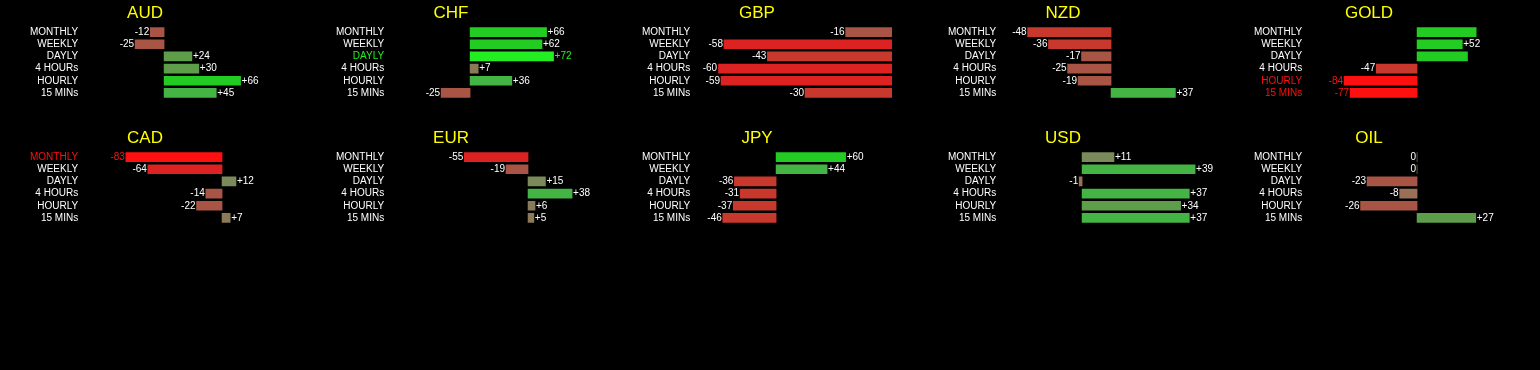 This screenshot has height=370, width=1540. What do you see at coordinates (451, 138) in the screenshot?
I see `chart-title: EUR` at bounding box center [451, 138].